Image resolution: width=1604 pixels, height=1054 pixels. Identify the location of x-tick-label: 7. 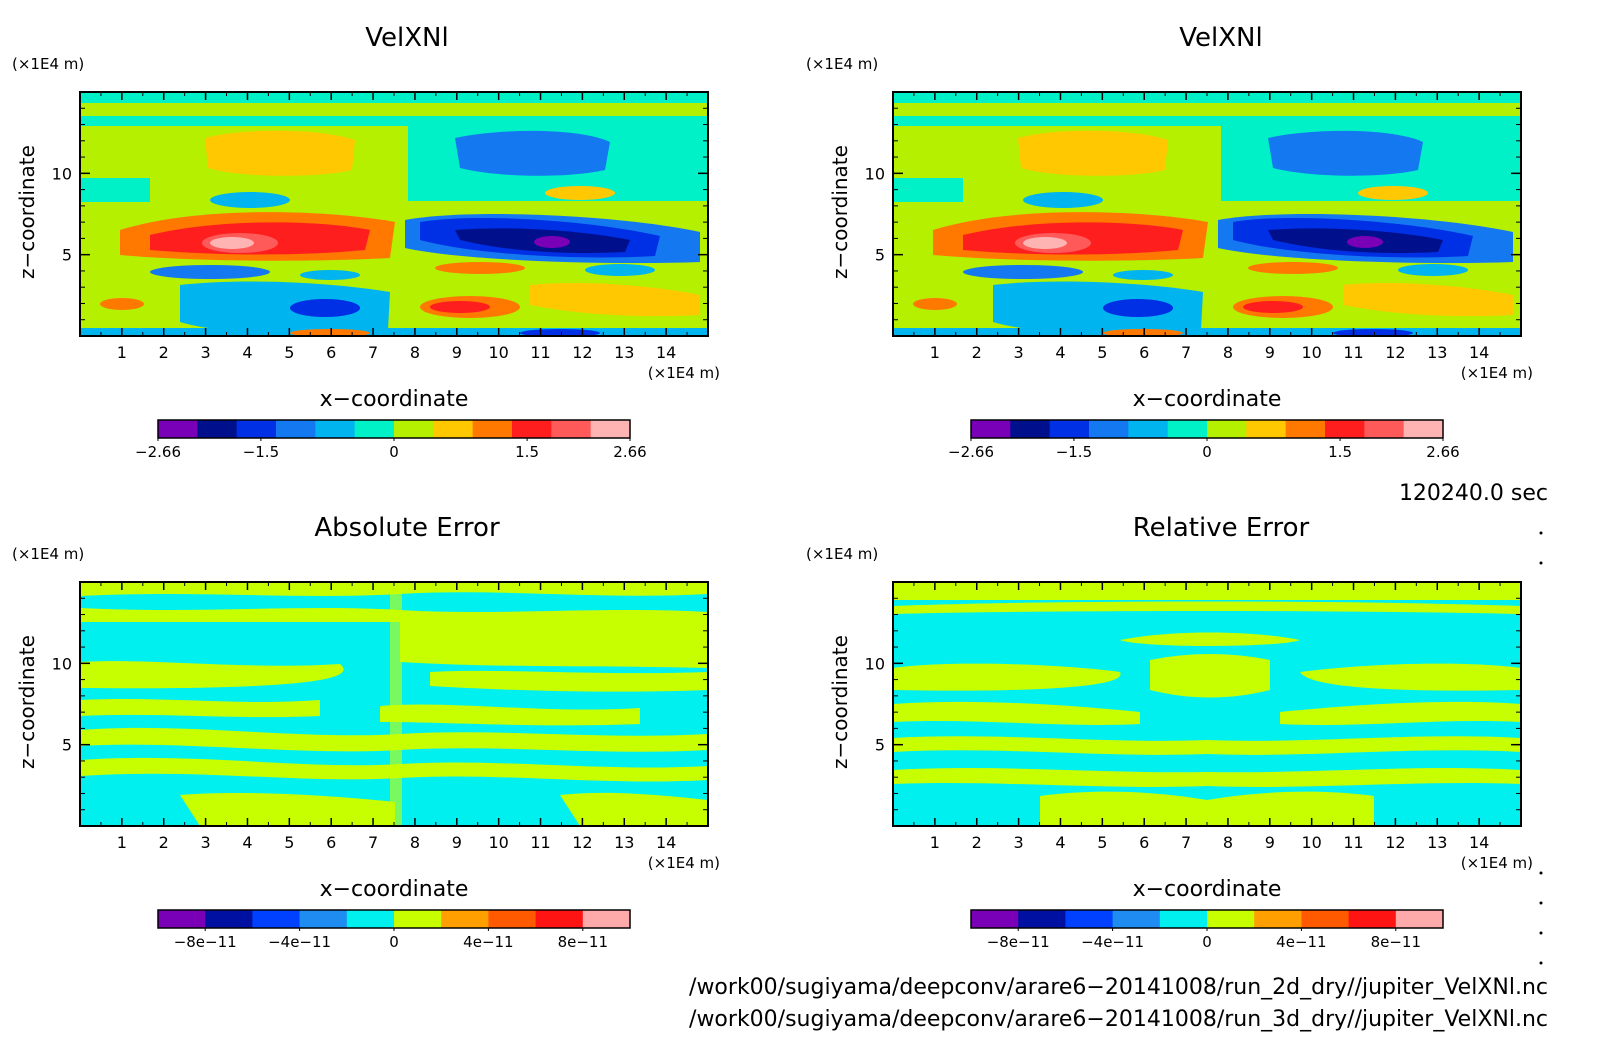
(1186, 352).